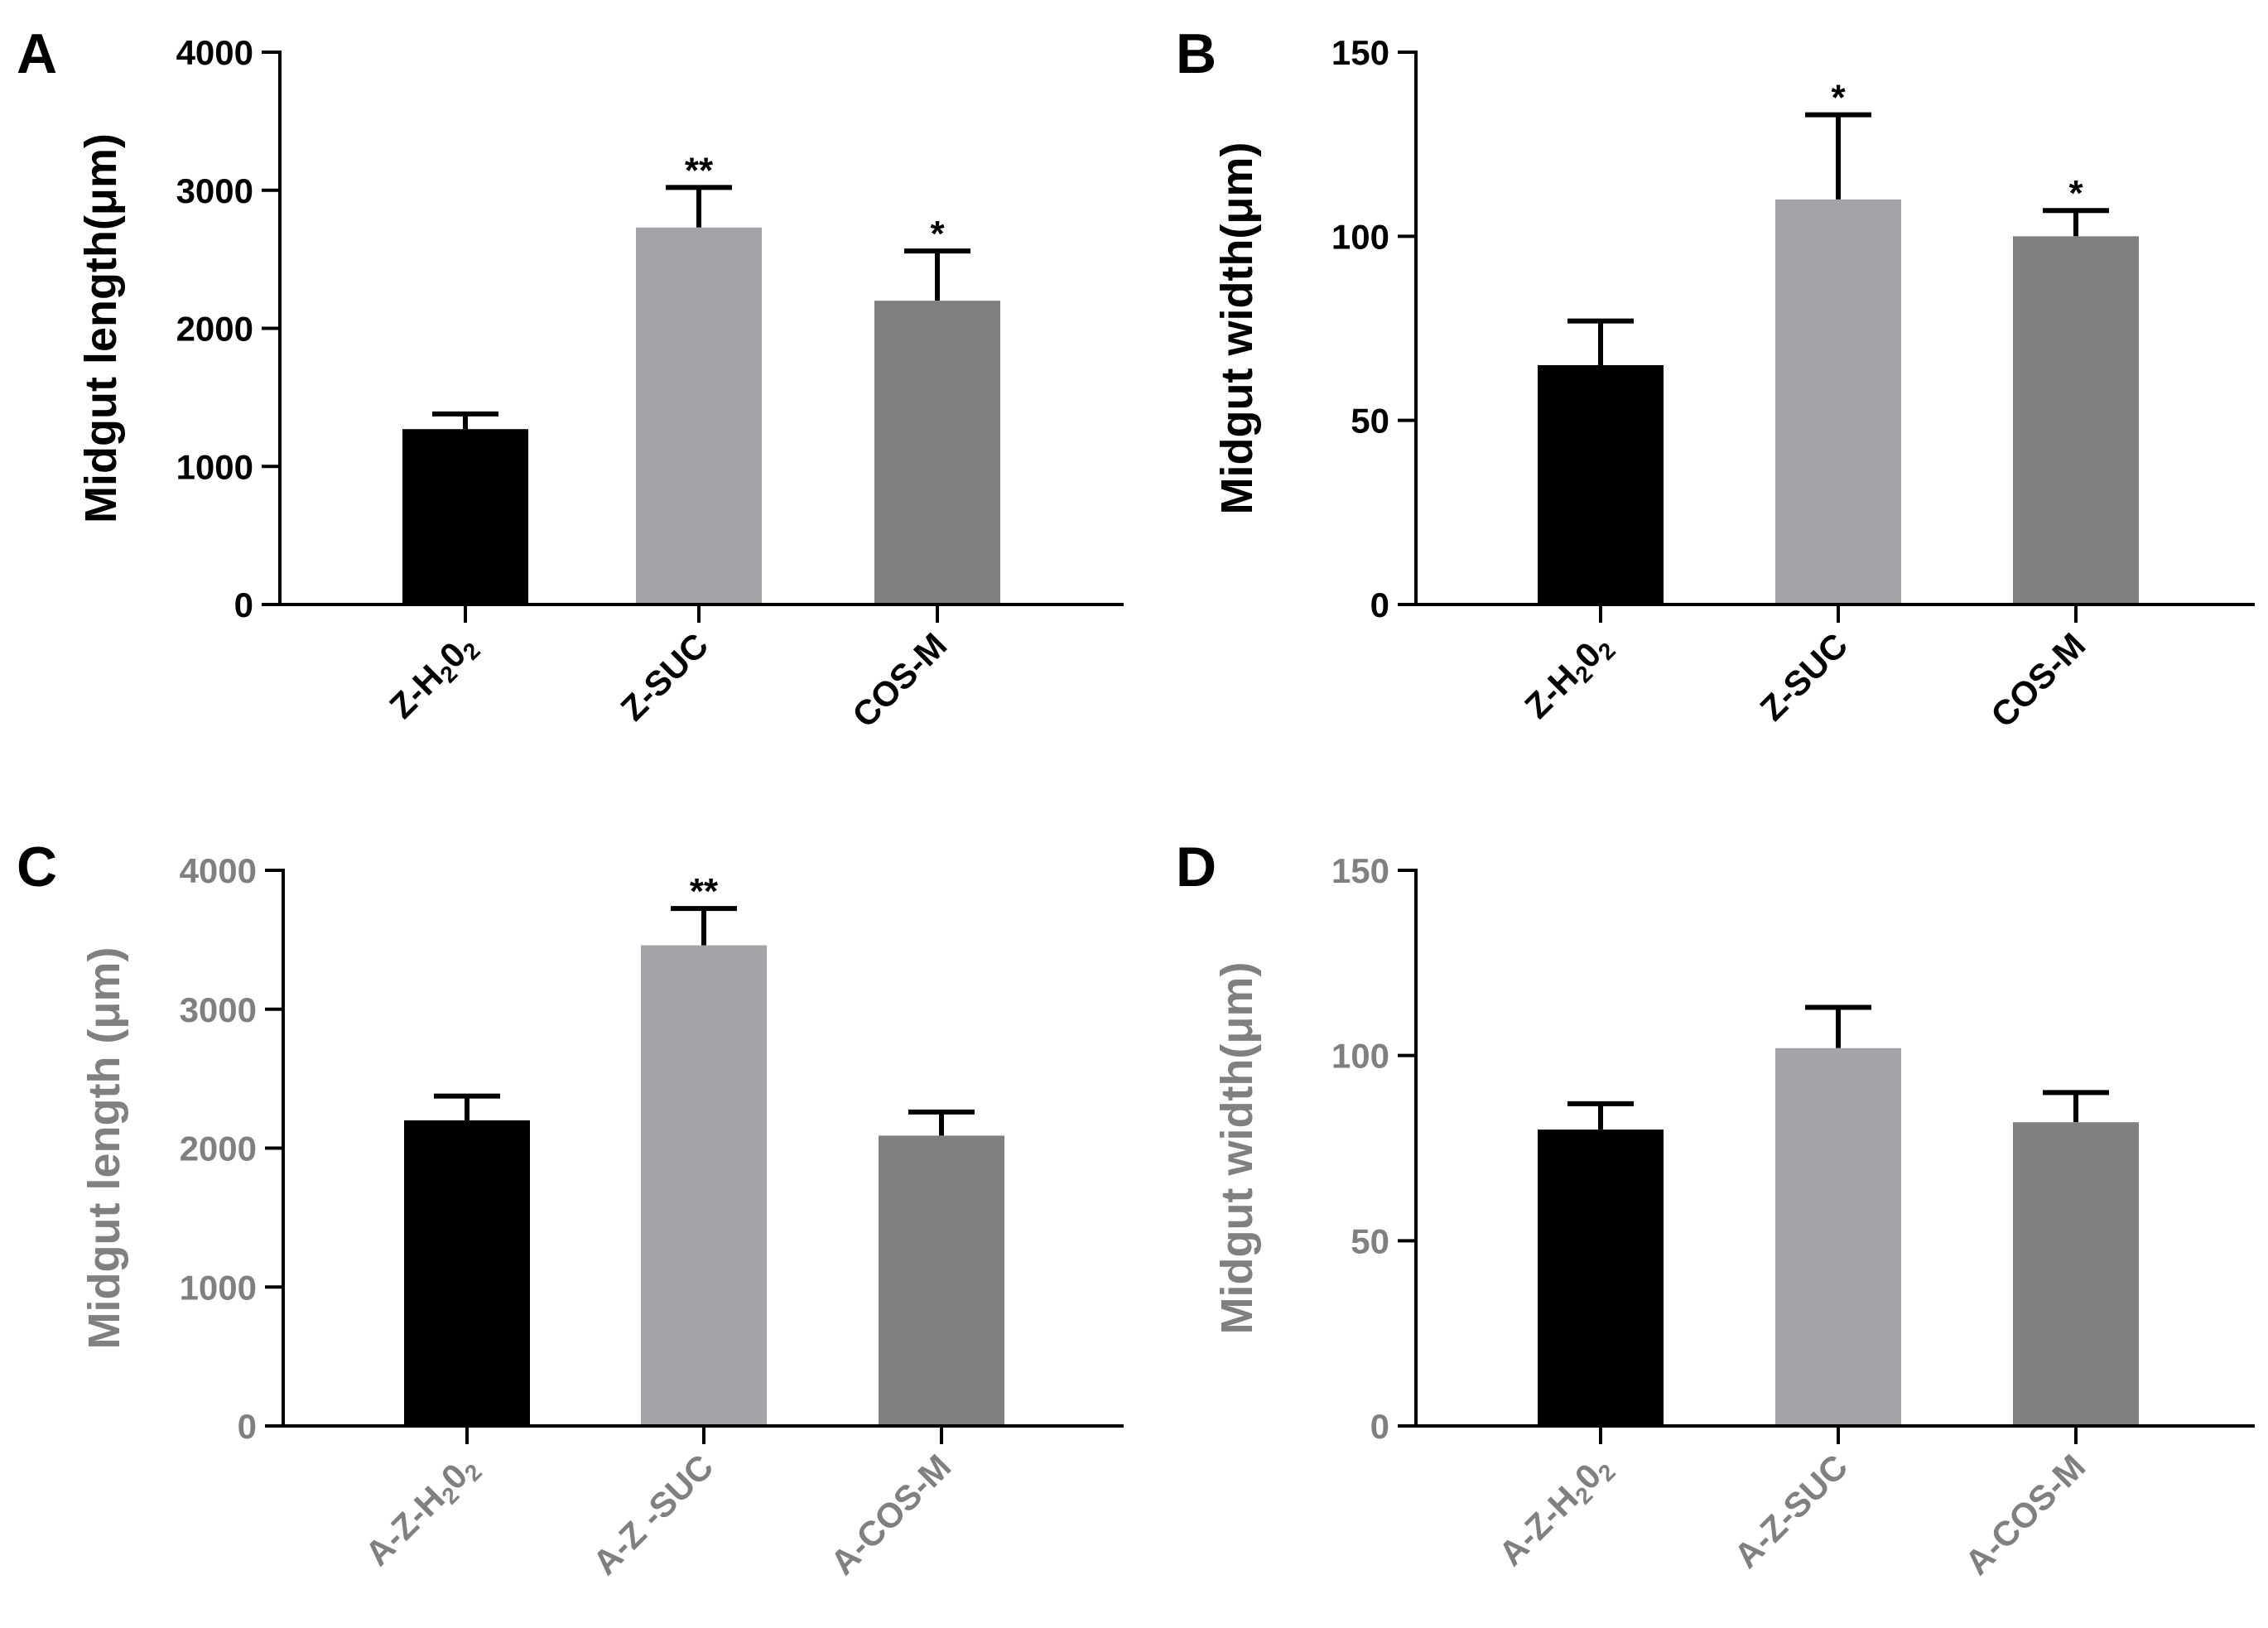 The height and width of the screenshot is (1628, 2268). I want to click on y-axis-label: Midgut length(μm), so click(101, 328).